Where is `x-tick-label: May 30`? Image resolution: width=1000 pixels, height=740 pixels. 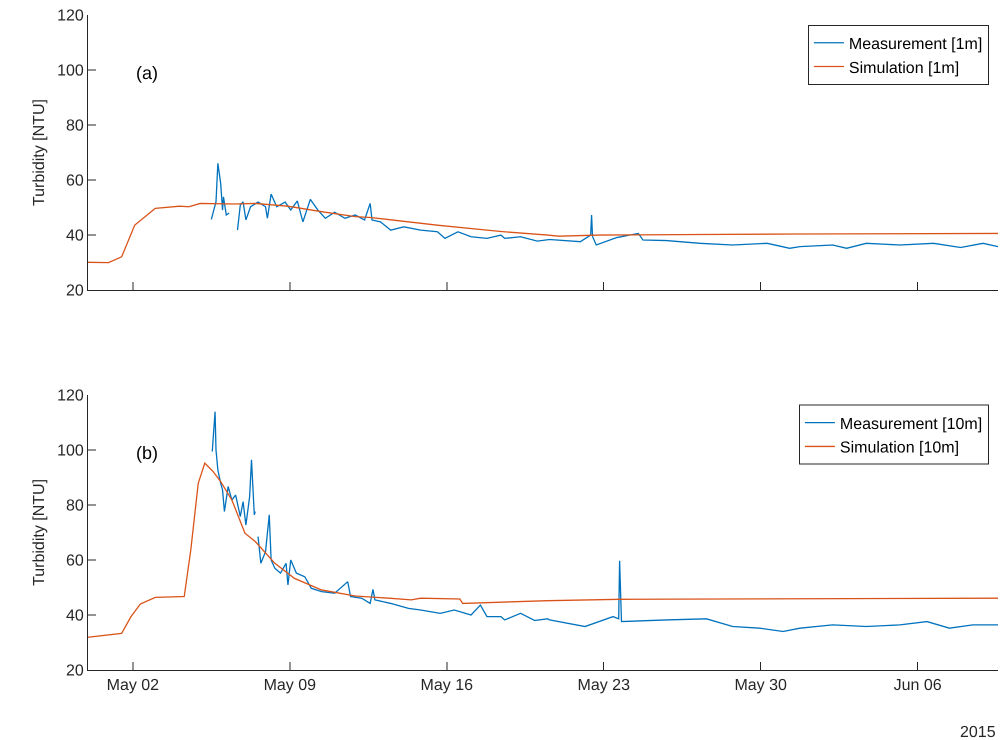
x-tick-label: May 30 is located at coordinates (761, 685).